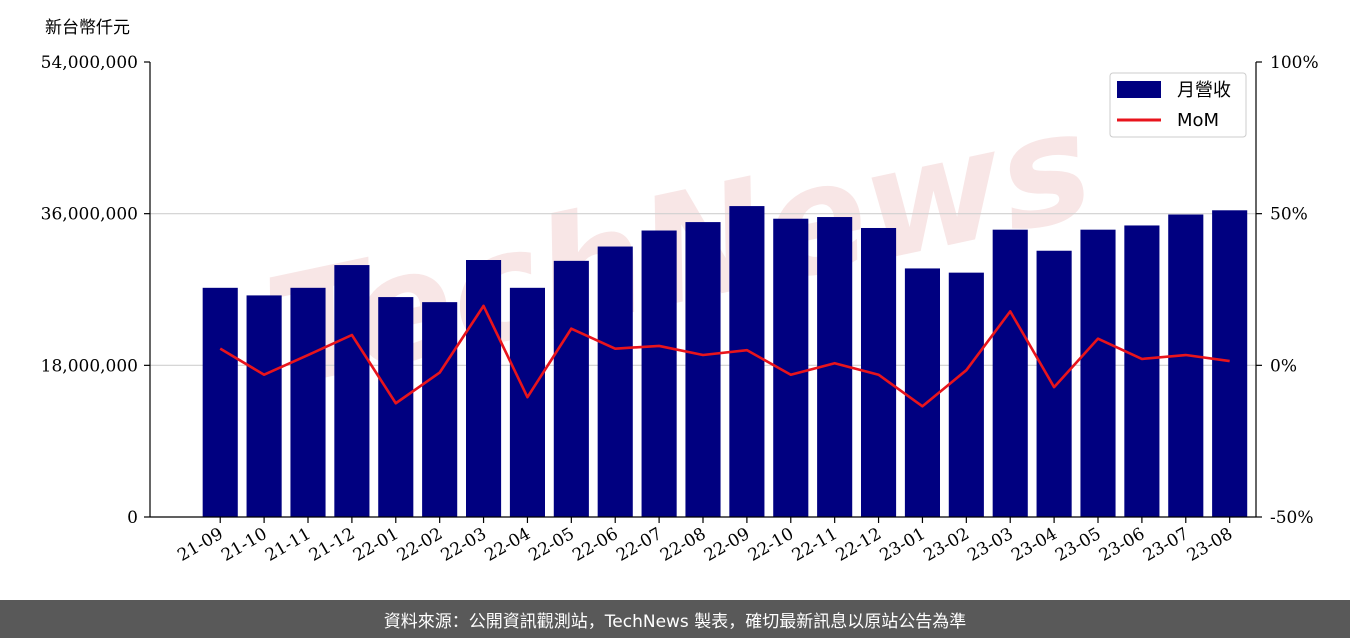  What do you see at coordinates (1283, 366) in the screenshot?
I see `right-y-tick-label: 0%` at bounding box center [1283, 366].